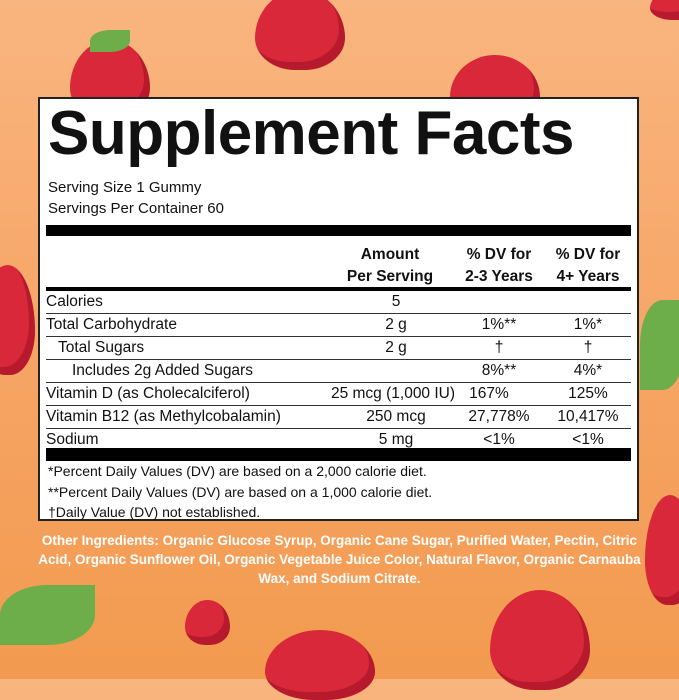  What do you see at coordinates (125, 187) in the screenshot?
I see `serving-size: Serving Size 1 Gummy` at bounding box center [125, 187].